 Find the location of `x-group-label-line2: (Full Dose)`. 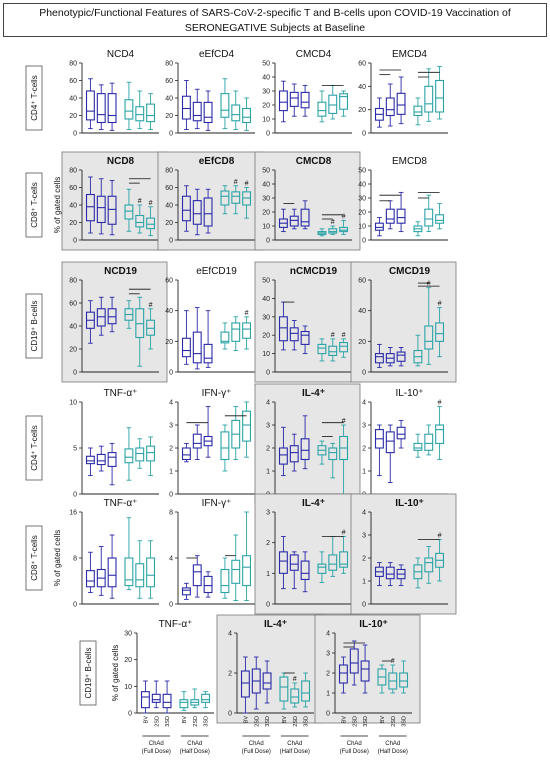

x-group-label-line2: (Full Dose) is located at coordinates (354, 752).